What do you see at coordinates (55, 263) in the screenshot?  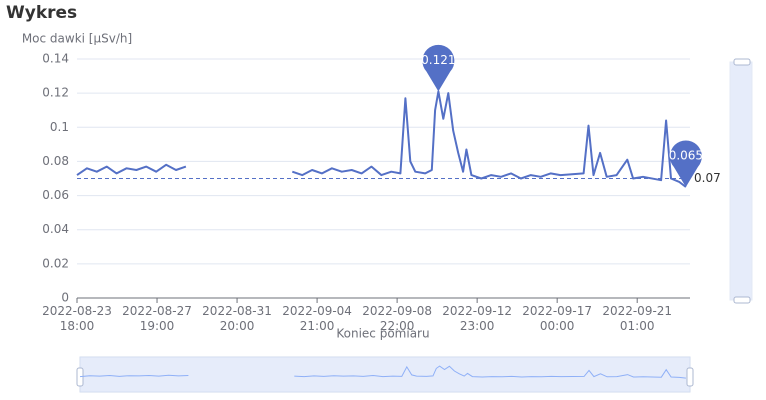 I see `y-tick-label: 0.02` at bounding box center [55, 263].